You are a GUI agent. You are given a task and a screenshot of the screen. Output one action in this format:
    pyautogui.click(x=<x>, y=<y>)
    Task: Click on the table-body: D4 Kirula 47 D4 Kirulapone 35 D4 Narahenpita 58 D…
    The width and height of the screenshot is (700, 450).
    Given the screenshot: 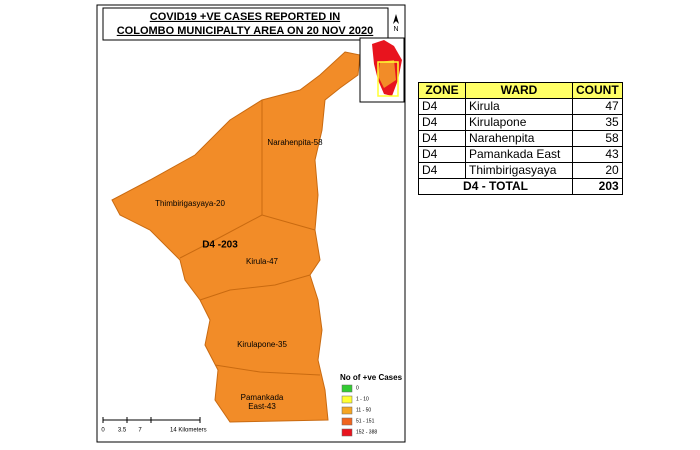 What is the action you would take?
    pyautogui.click(x=520, y=146)
    